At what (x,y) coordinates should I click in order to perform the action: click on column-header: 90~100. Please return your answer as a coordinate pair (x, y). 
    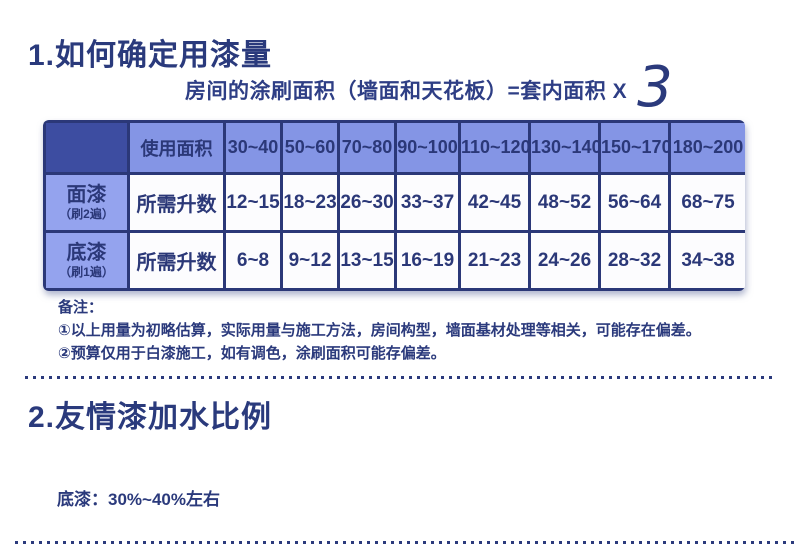
    Looking at the image, I should click on (427, 147).